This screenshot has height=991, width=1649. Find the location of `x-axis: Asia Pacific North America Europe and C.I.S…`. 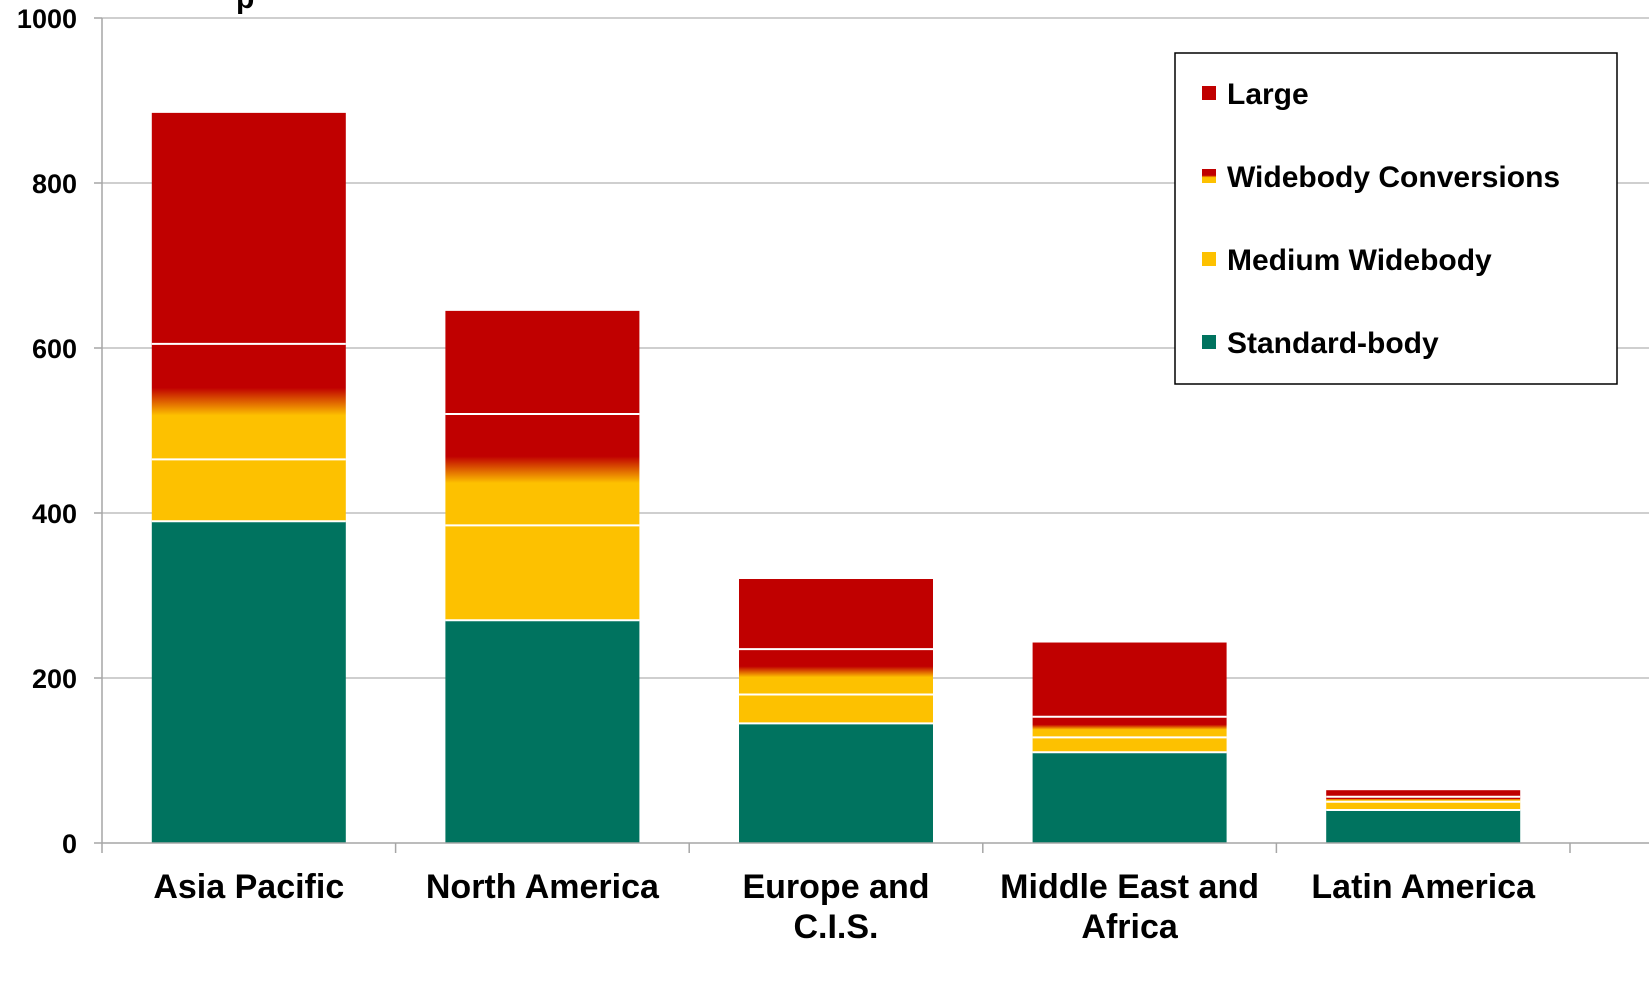

x-axis: Asia Pacific North America Europe and C.I.S… is located at coordinates (875, 894).